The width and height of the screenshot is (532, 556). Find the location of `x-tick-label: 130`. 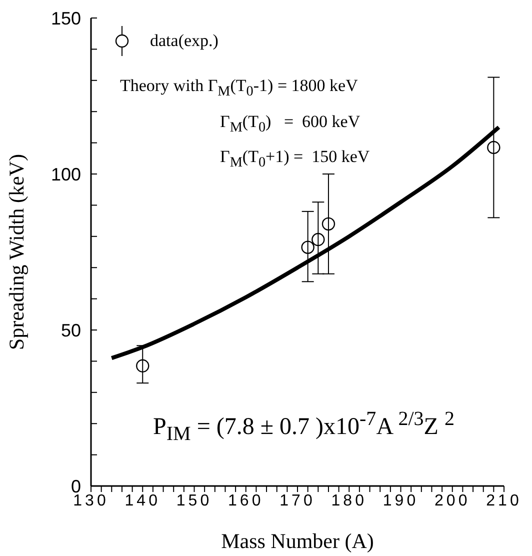

x-tick-label: 130 is located at coordinates (91, 501).